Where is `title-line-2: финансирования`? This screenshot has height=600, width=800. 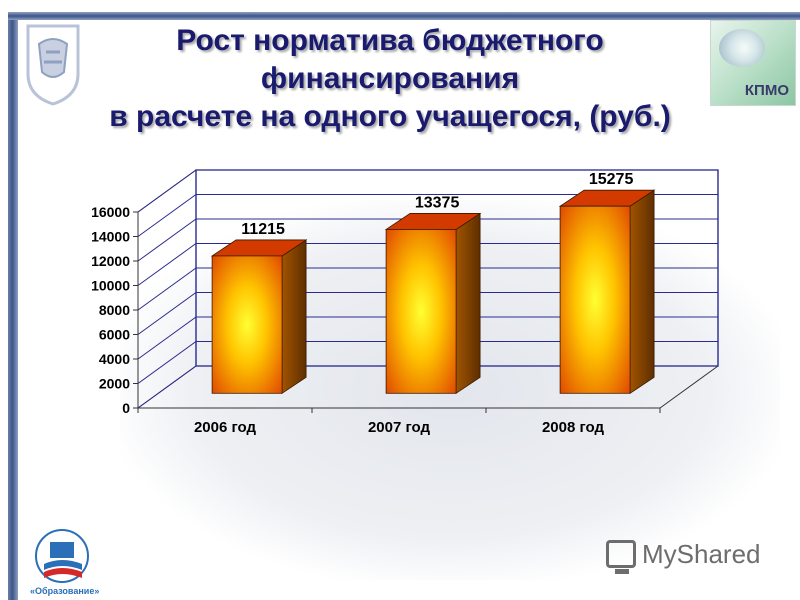 title-line-2: финансирования is located at coordinates (390, 78).